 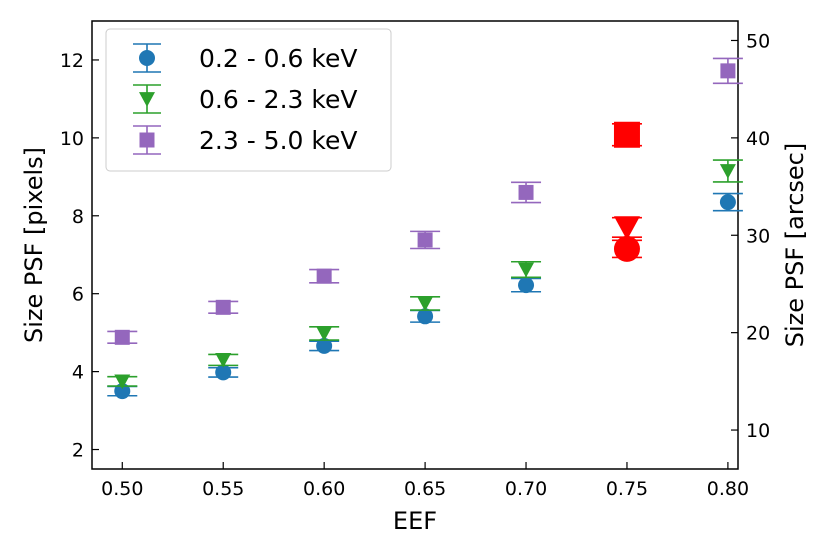 I want to click on y-right-tick-label: 30, so click(x=758, y=236).